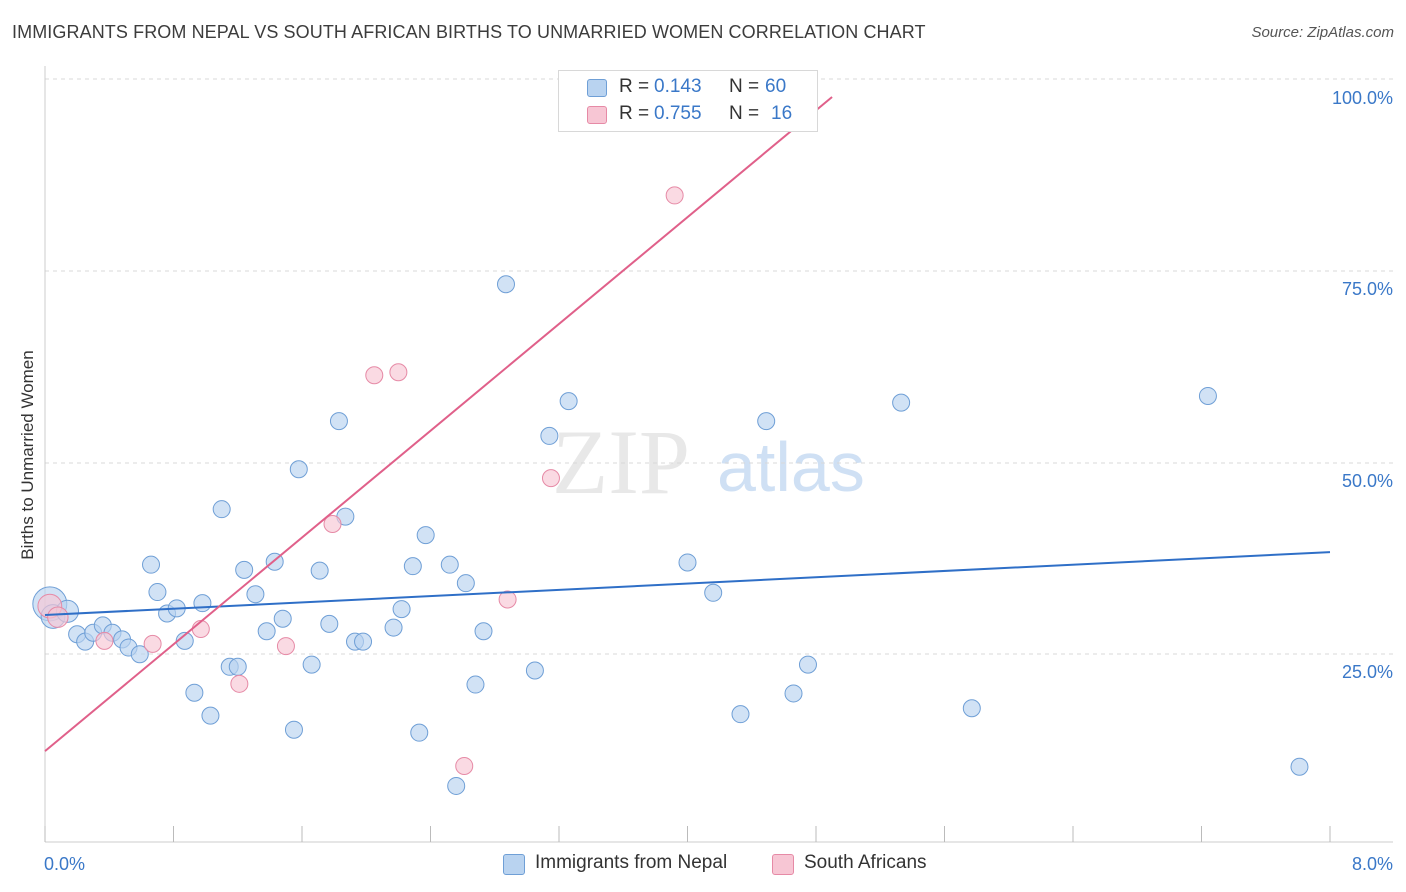  I want to click on y-tick-label: 50.0%, so click(1367, 481).